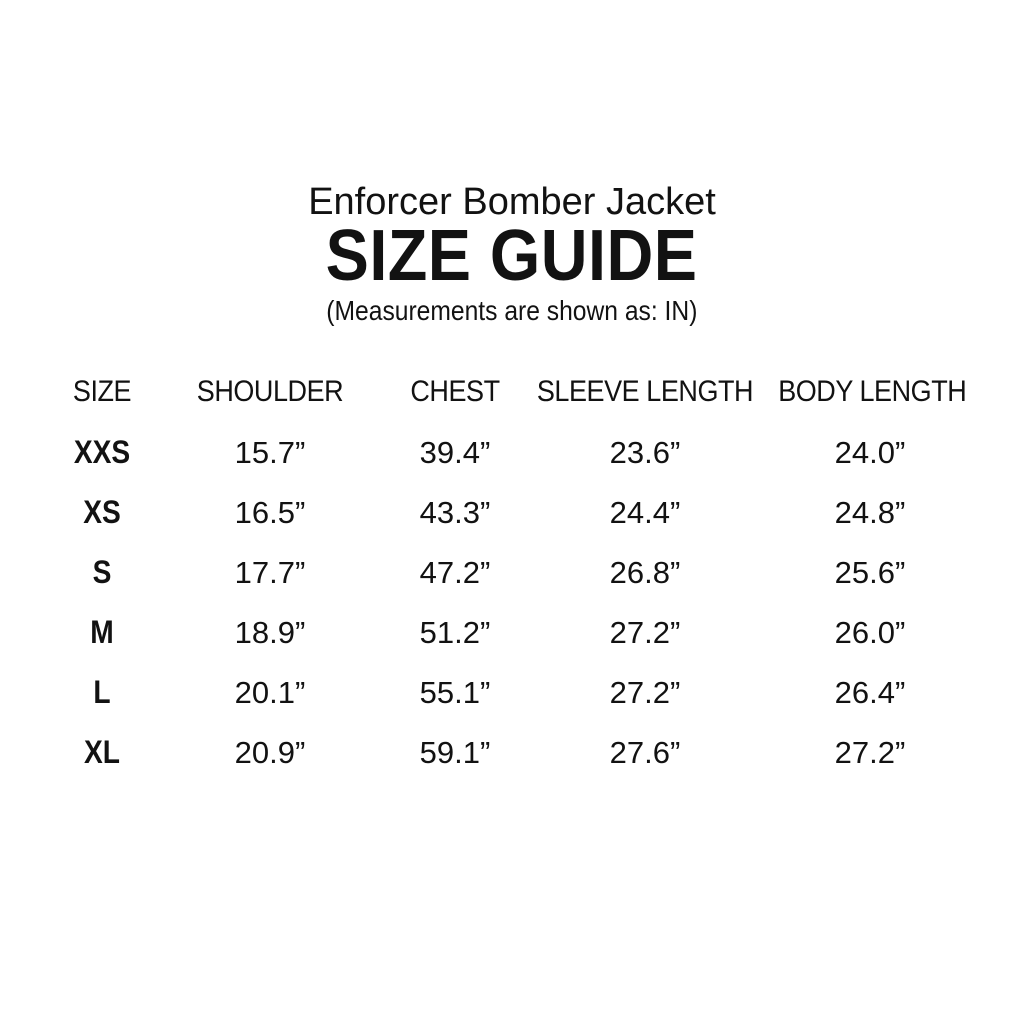 The height and width of the screenshot is (1024, 1024). I want to click on column-header-body-length: BODY LENGTH, so click(872, 391).